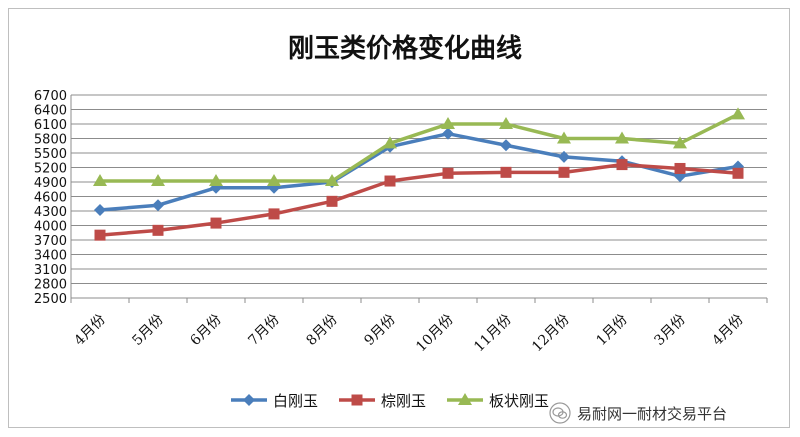 Image resolution: width=800 pixels, height=437 pixels. What do you see at coordinates (50, 96) in the screenshot?
I see `y-tick-label: 6700` at bounding box center [50, 96].